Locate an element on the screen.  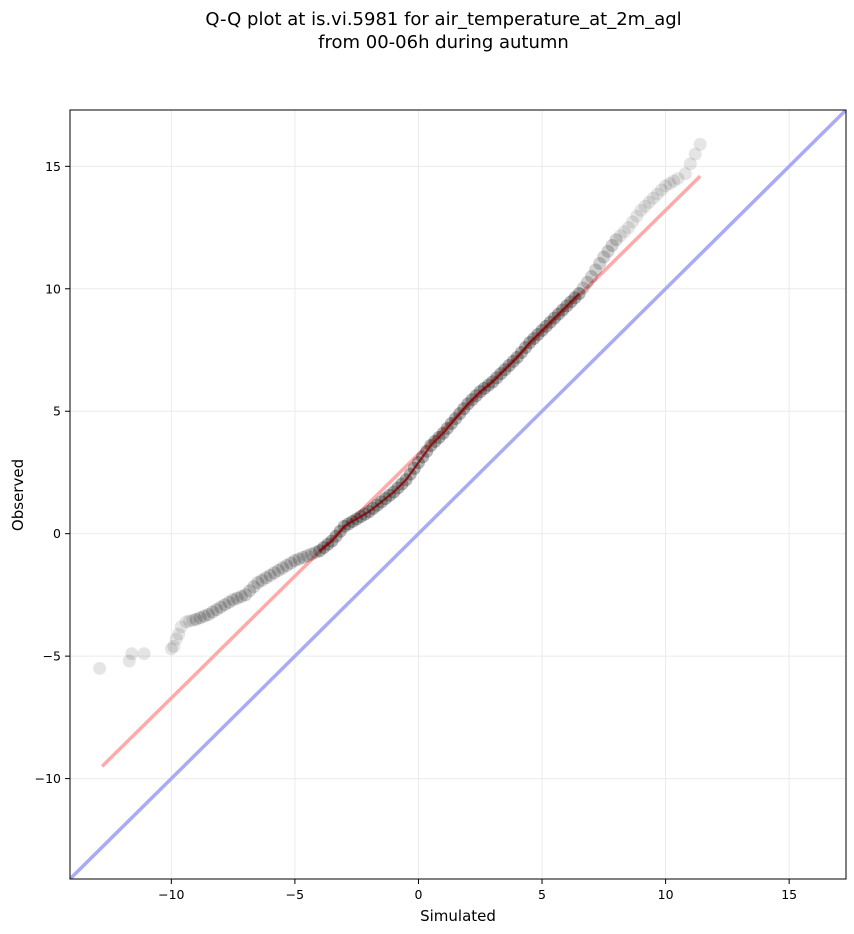
x-axis-label: Simulated is located at coordinates (458, 916).